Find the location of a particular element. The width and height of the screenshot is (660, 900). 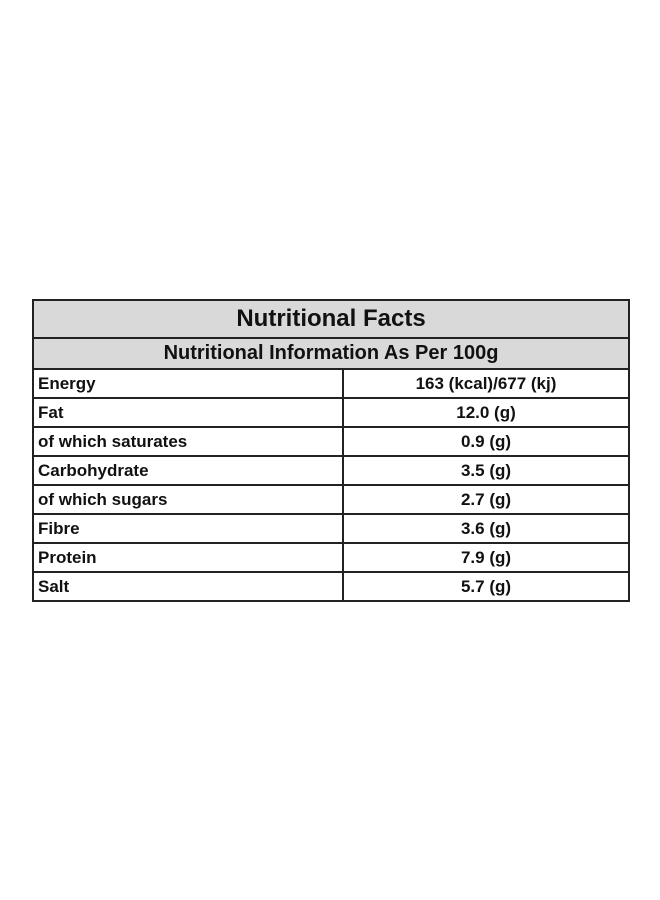

nutrient-value: 2.7 (g) is located at coordinates (486, 499).